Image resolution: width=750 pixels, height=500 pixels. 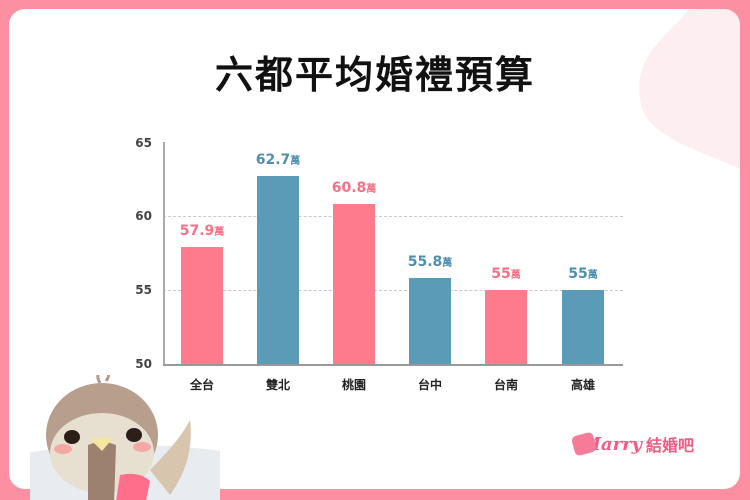 I want to click on value-label: 62.7萬, so click(x=278, y=160).